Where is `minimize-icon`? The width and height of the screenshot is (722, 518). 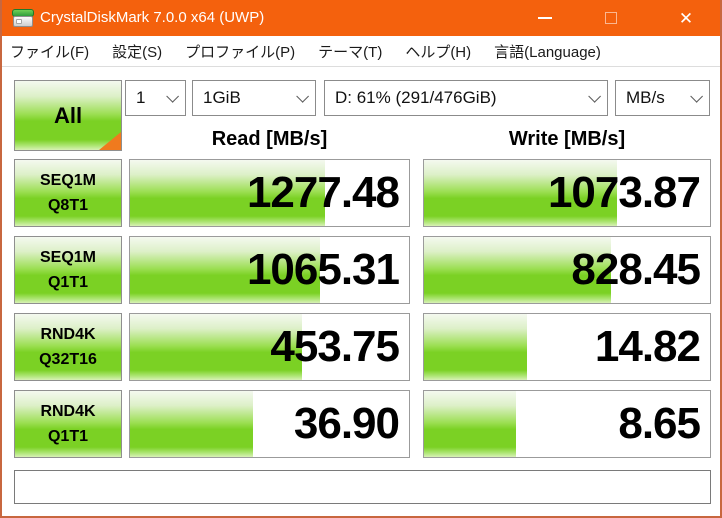
minimize-icon is located at coordinates (545, 18).